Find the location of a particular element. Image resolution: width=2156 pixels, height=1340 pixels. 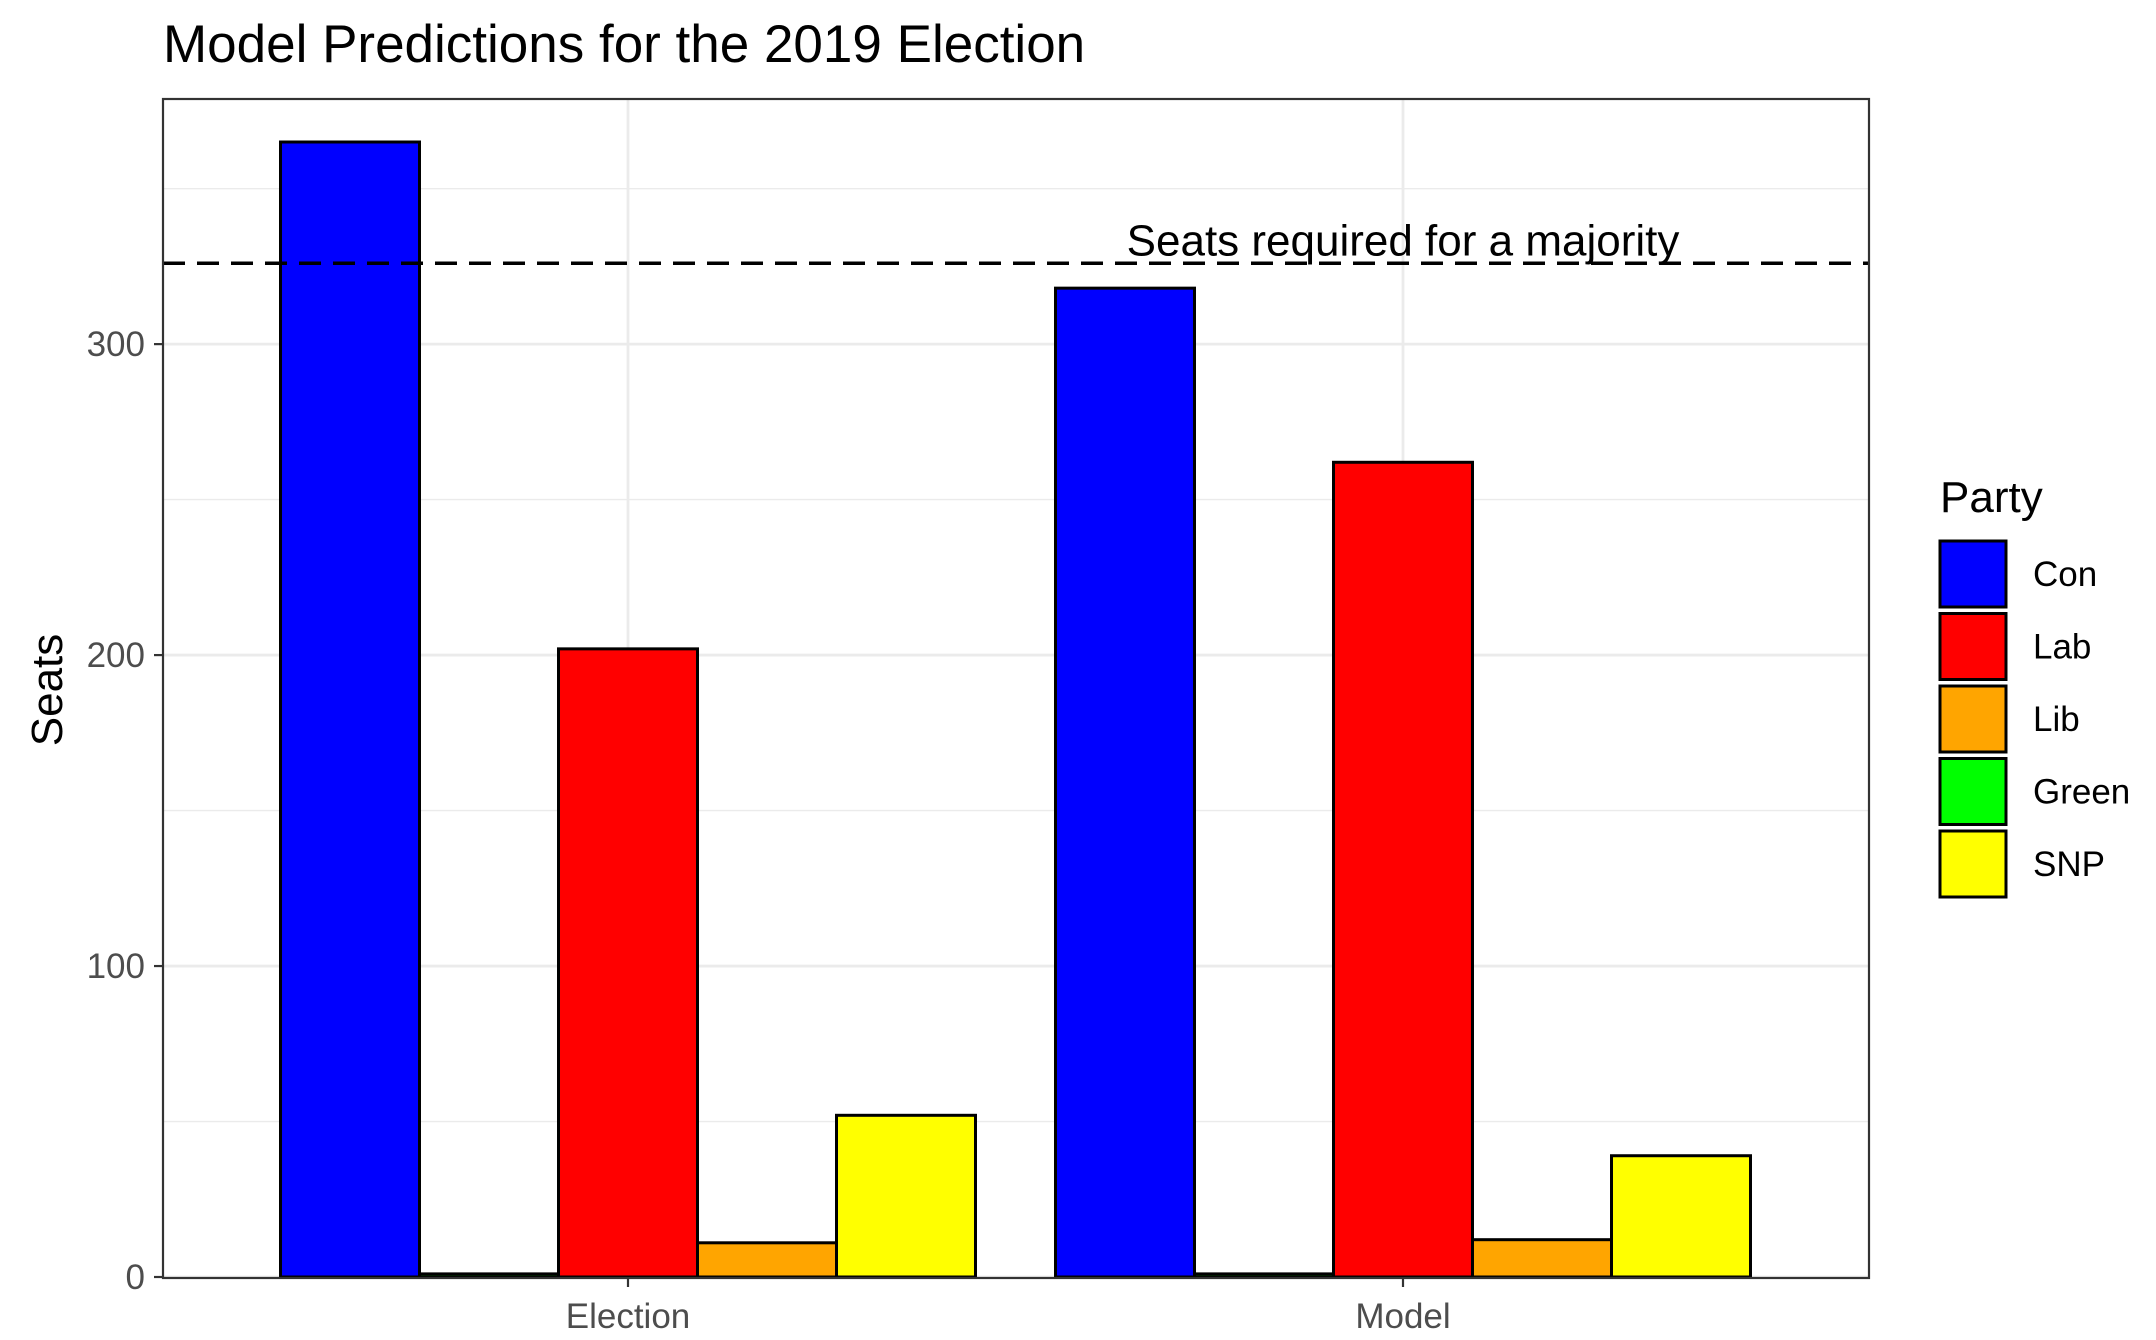

legend-label-lab: Lab is located at coordinates (2062, 647).